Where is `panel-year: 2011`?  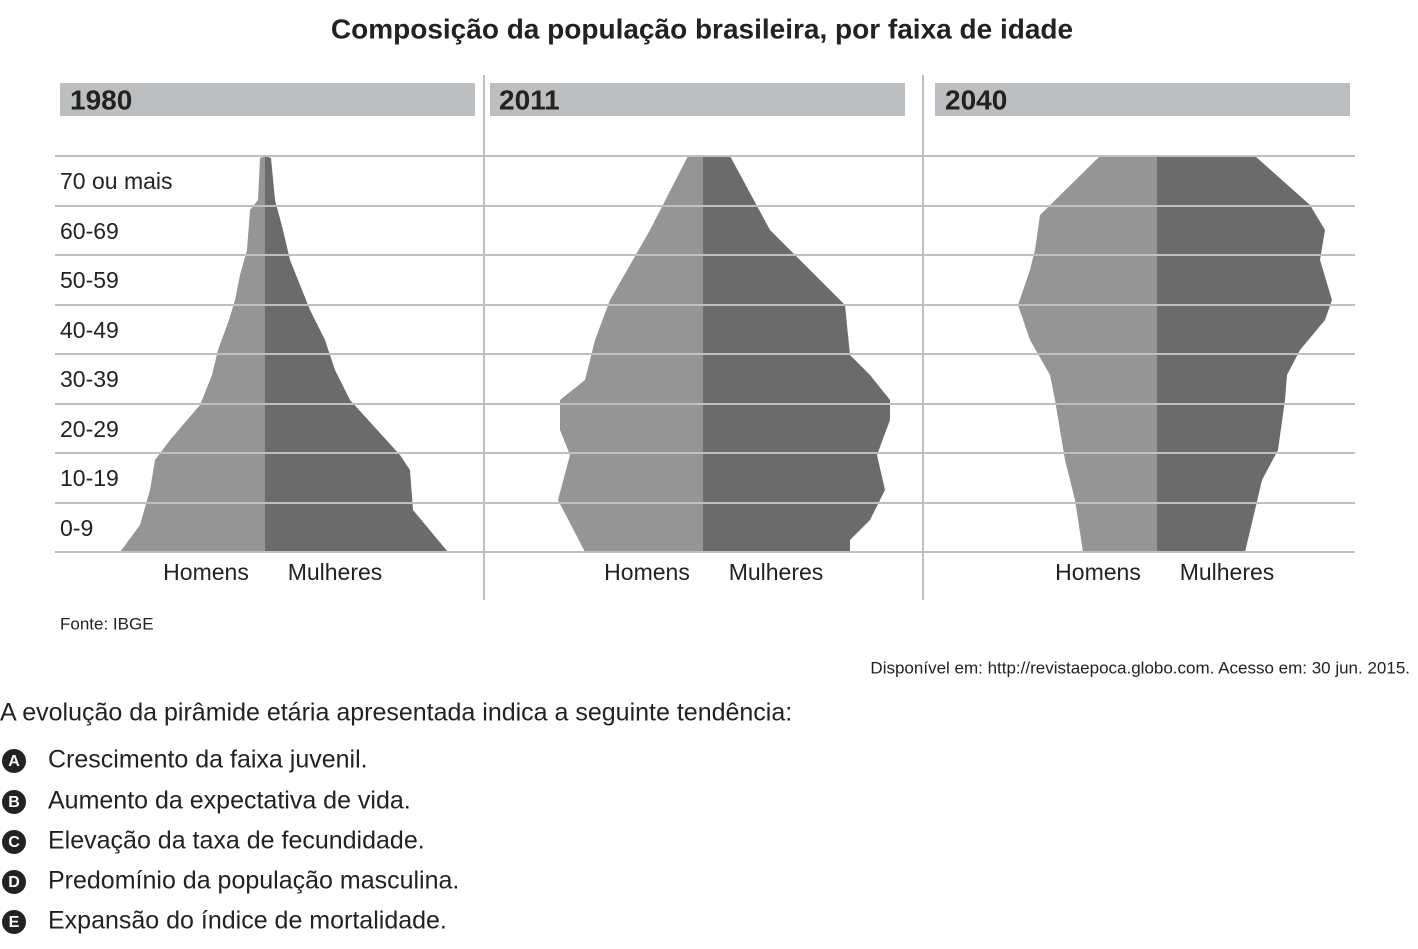 panel-year: 2011 is located at coordinates (529, 99).